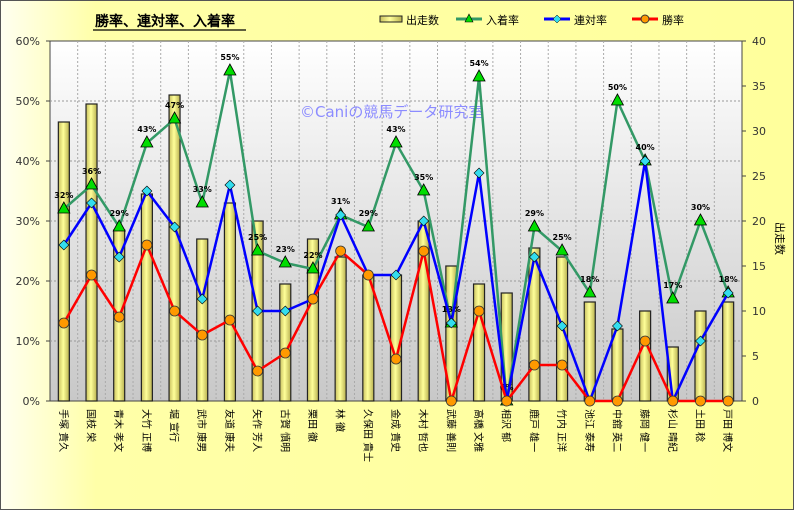 The height and width of the screenshot is (510, 794). I want to click on data-label: 36%, so click(91, 171).